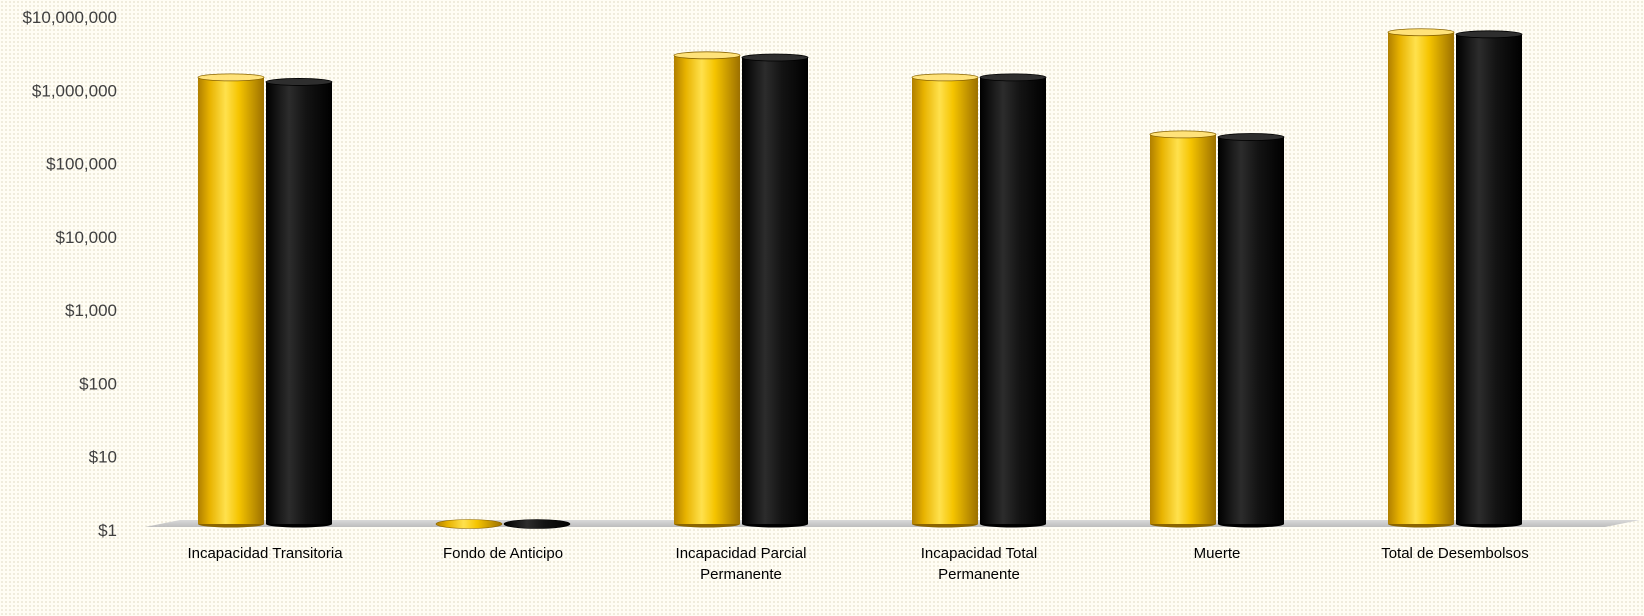  What do you see at coordinates (69, 17) in the screenshot?
I see `y-tick-label: $10,000,000` at bounding box center [69, 17].